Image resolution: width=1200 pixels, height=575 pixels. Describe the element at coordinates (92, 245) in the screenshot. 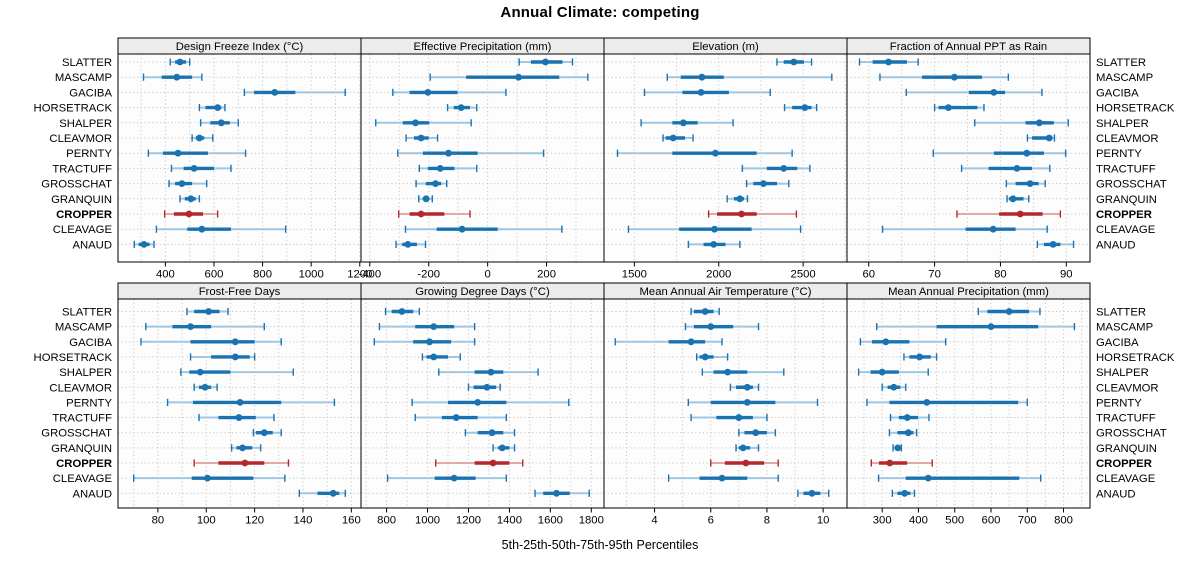

I see `site-label-left-anaud-row0: ANAUD` at that location.